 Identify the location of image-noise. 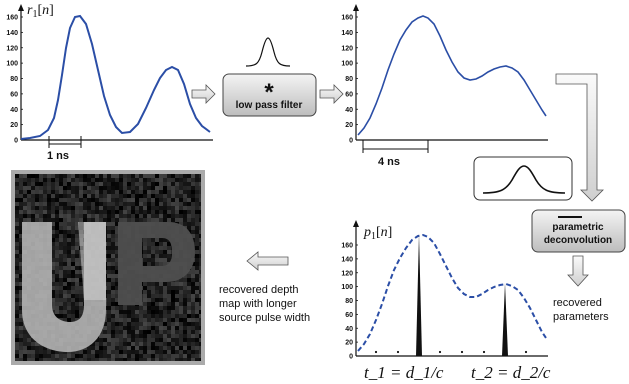
(108, 267).